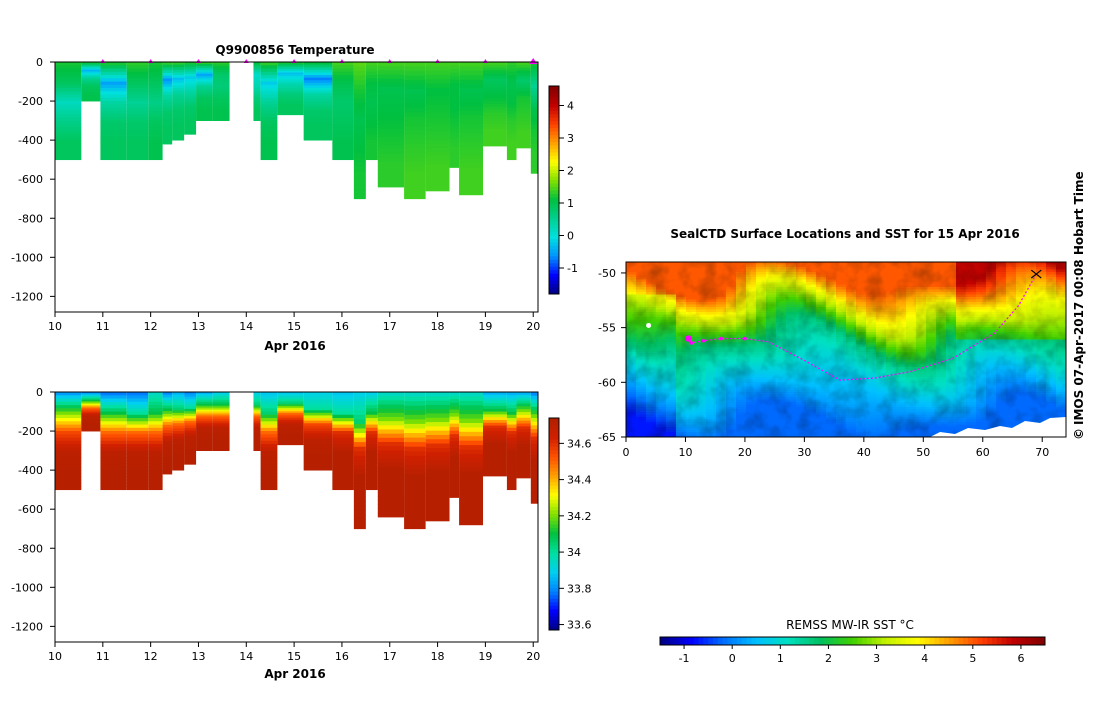 The height and width of the screenshot is (704, 1099). I want to click on y-tick-label: 0, so click(39, 62).